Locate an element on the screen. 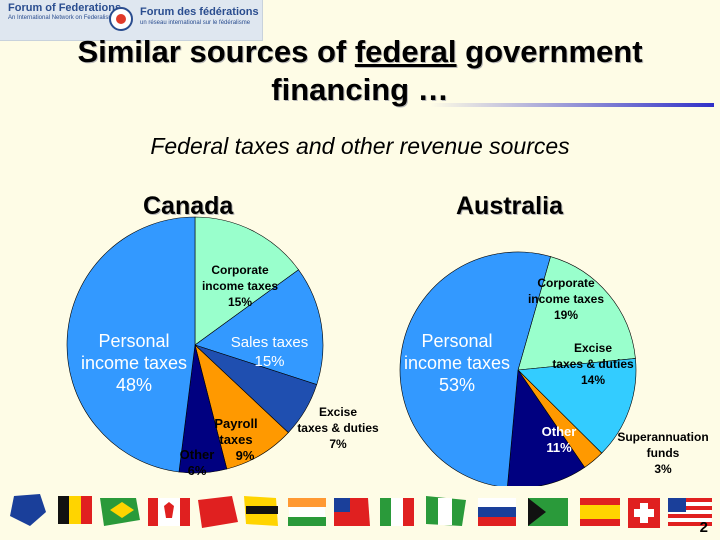  member-flags-strip is located at coordinates (360, 513).